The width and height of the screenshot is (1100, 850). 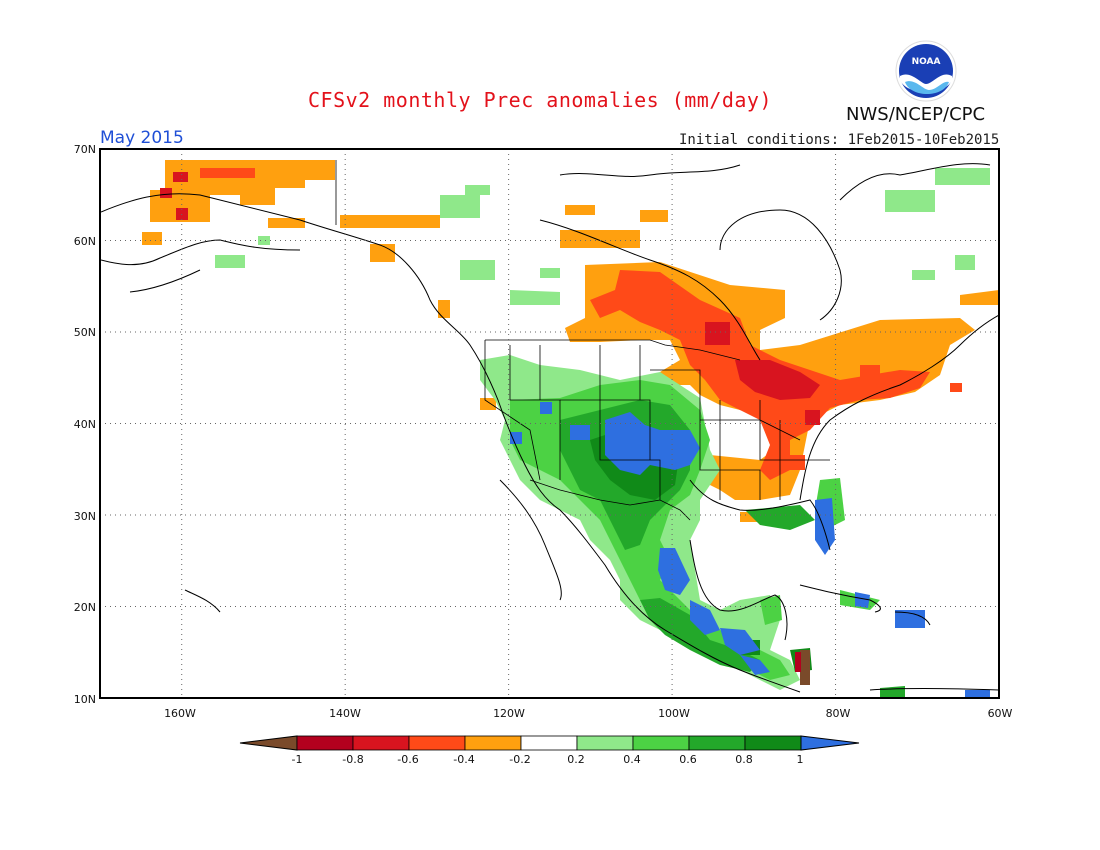 I want to click on colorbar-label-1: 1, so click(x=800, y=759).